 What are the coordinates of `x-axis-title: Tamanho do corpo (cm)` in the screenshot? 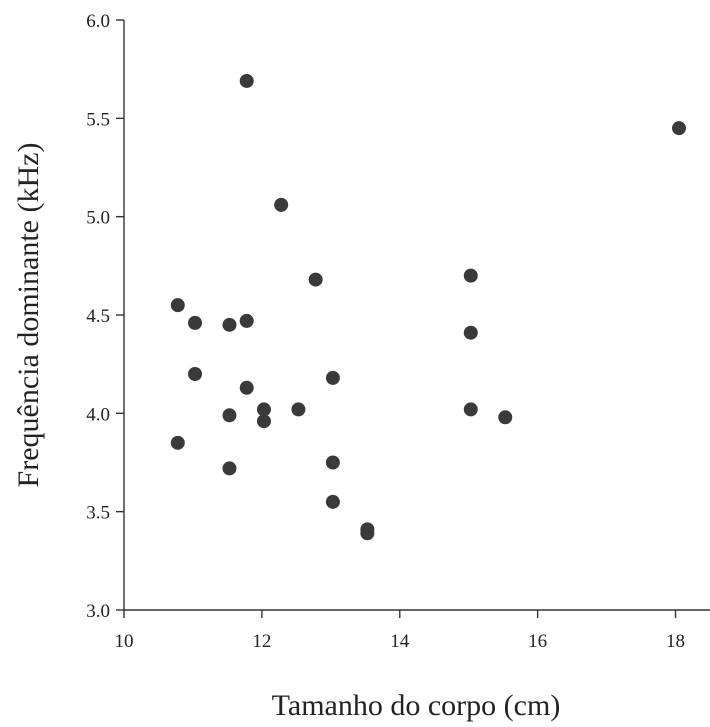 It's located at (416, 705).